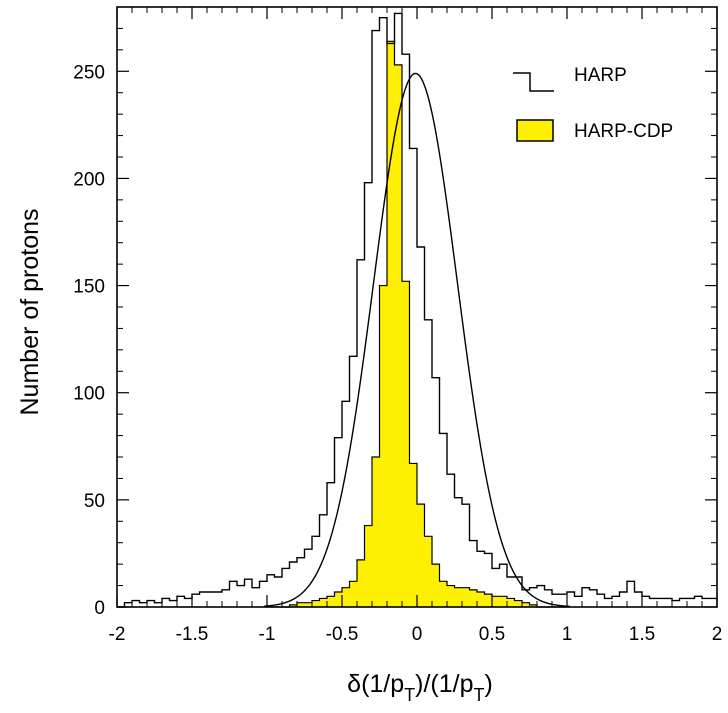  I want to click on x-tick-label: -0.5, so click(342, 634).